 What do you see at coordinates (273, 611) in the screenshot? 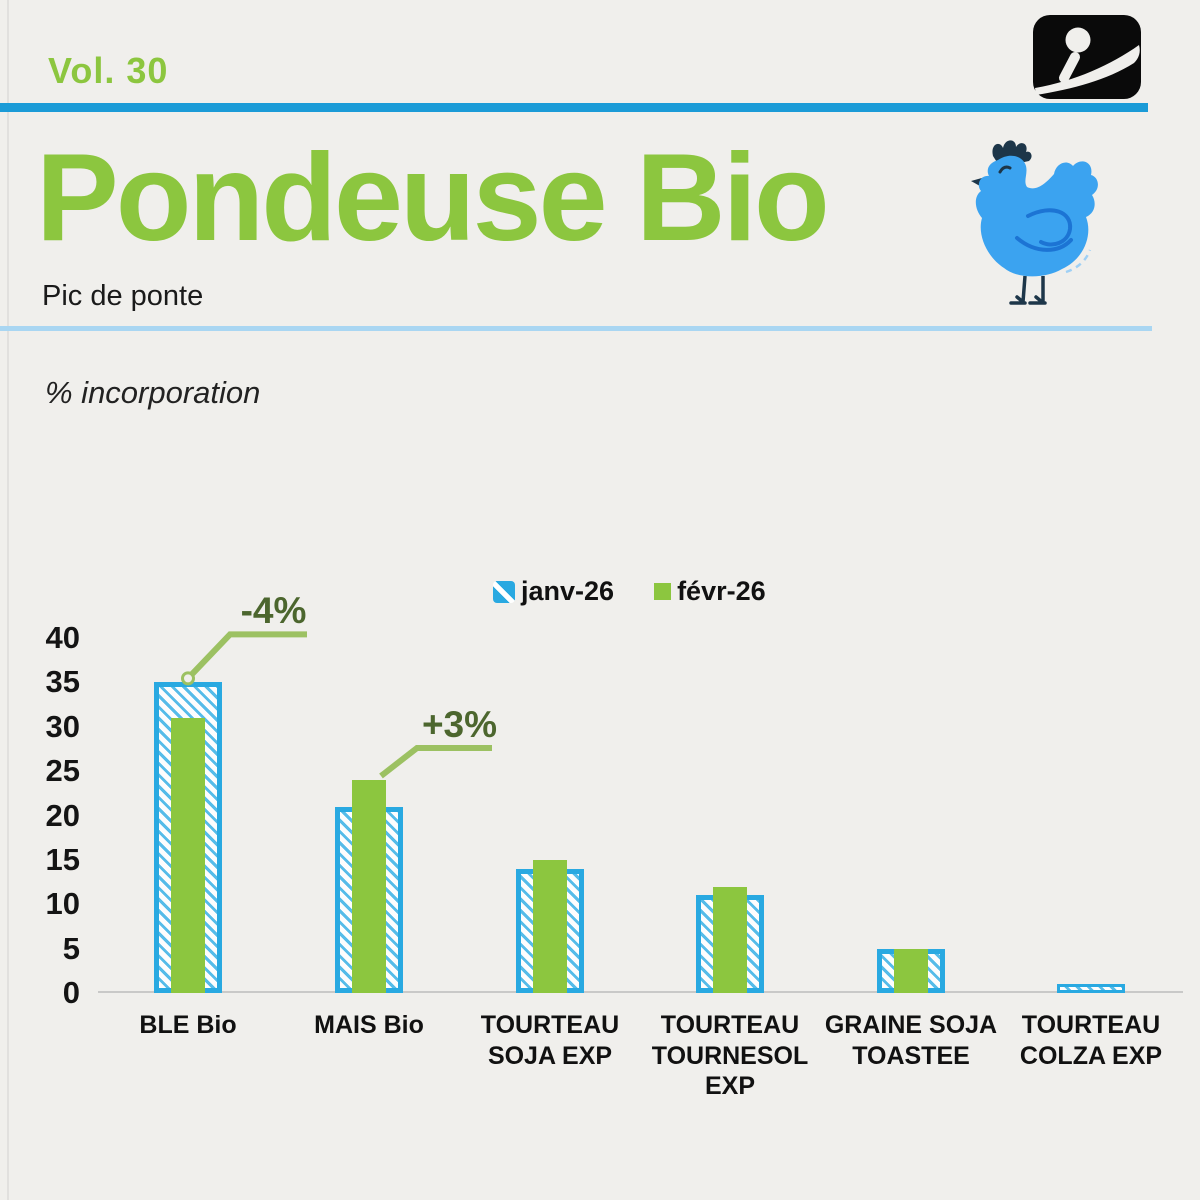
I see `annotation-decrease-label: -4%` at bounding box center [273, 611].